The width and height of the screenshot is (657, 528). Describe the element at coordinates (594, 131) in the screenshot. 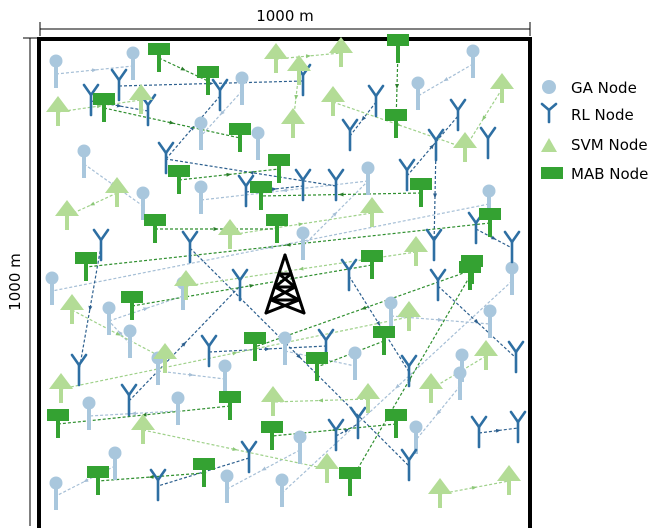

I see `legend: GA Node RL Node SVM Node MAB Node` at that location.